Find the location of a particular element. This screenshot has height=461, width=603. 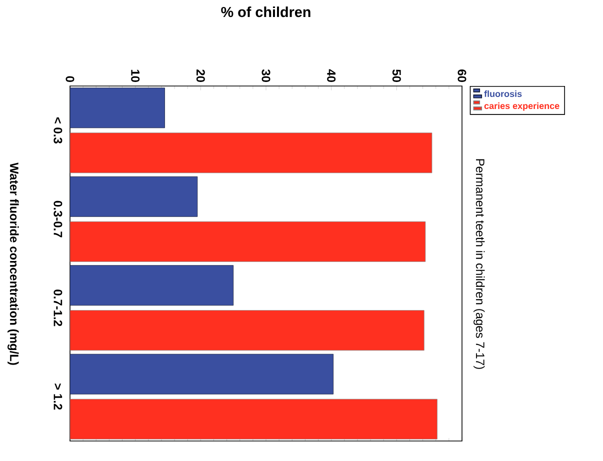

y-tick-label: 0.7-1.2 is located at coordinates (58, 308).